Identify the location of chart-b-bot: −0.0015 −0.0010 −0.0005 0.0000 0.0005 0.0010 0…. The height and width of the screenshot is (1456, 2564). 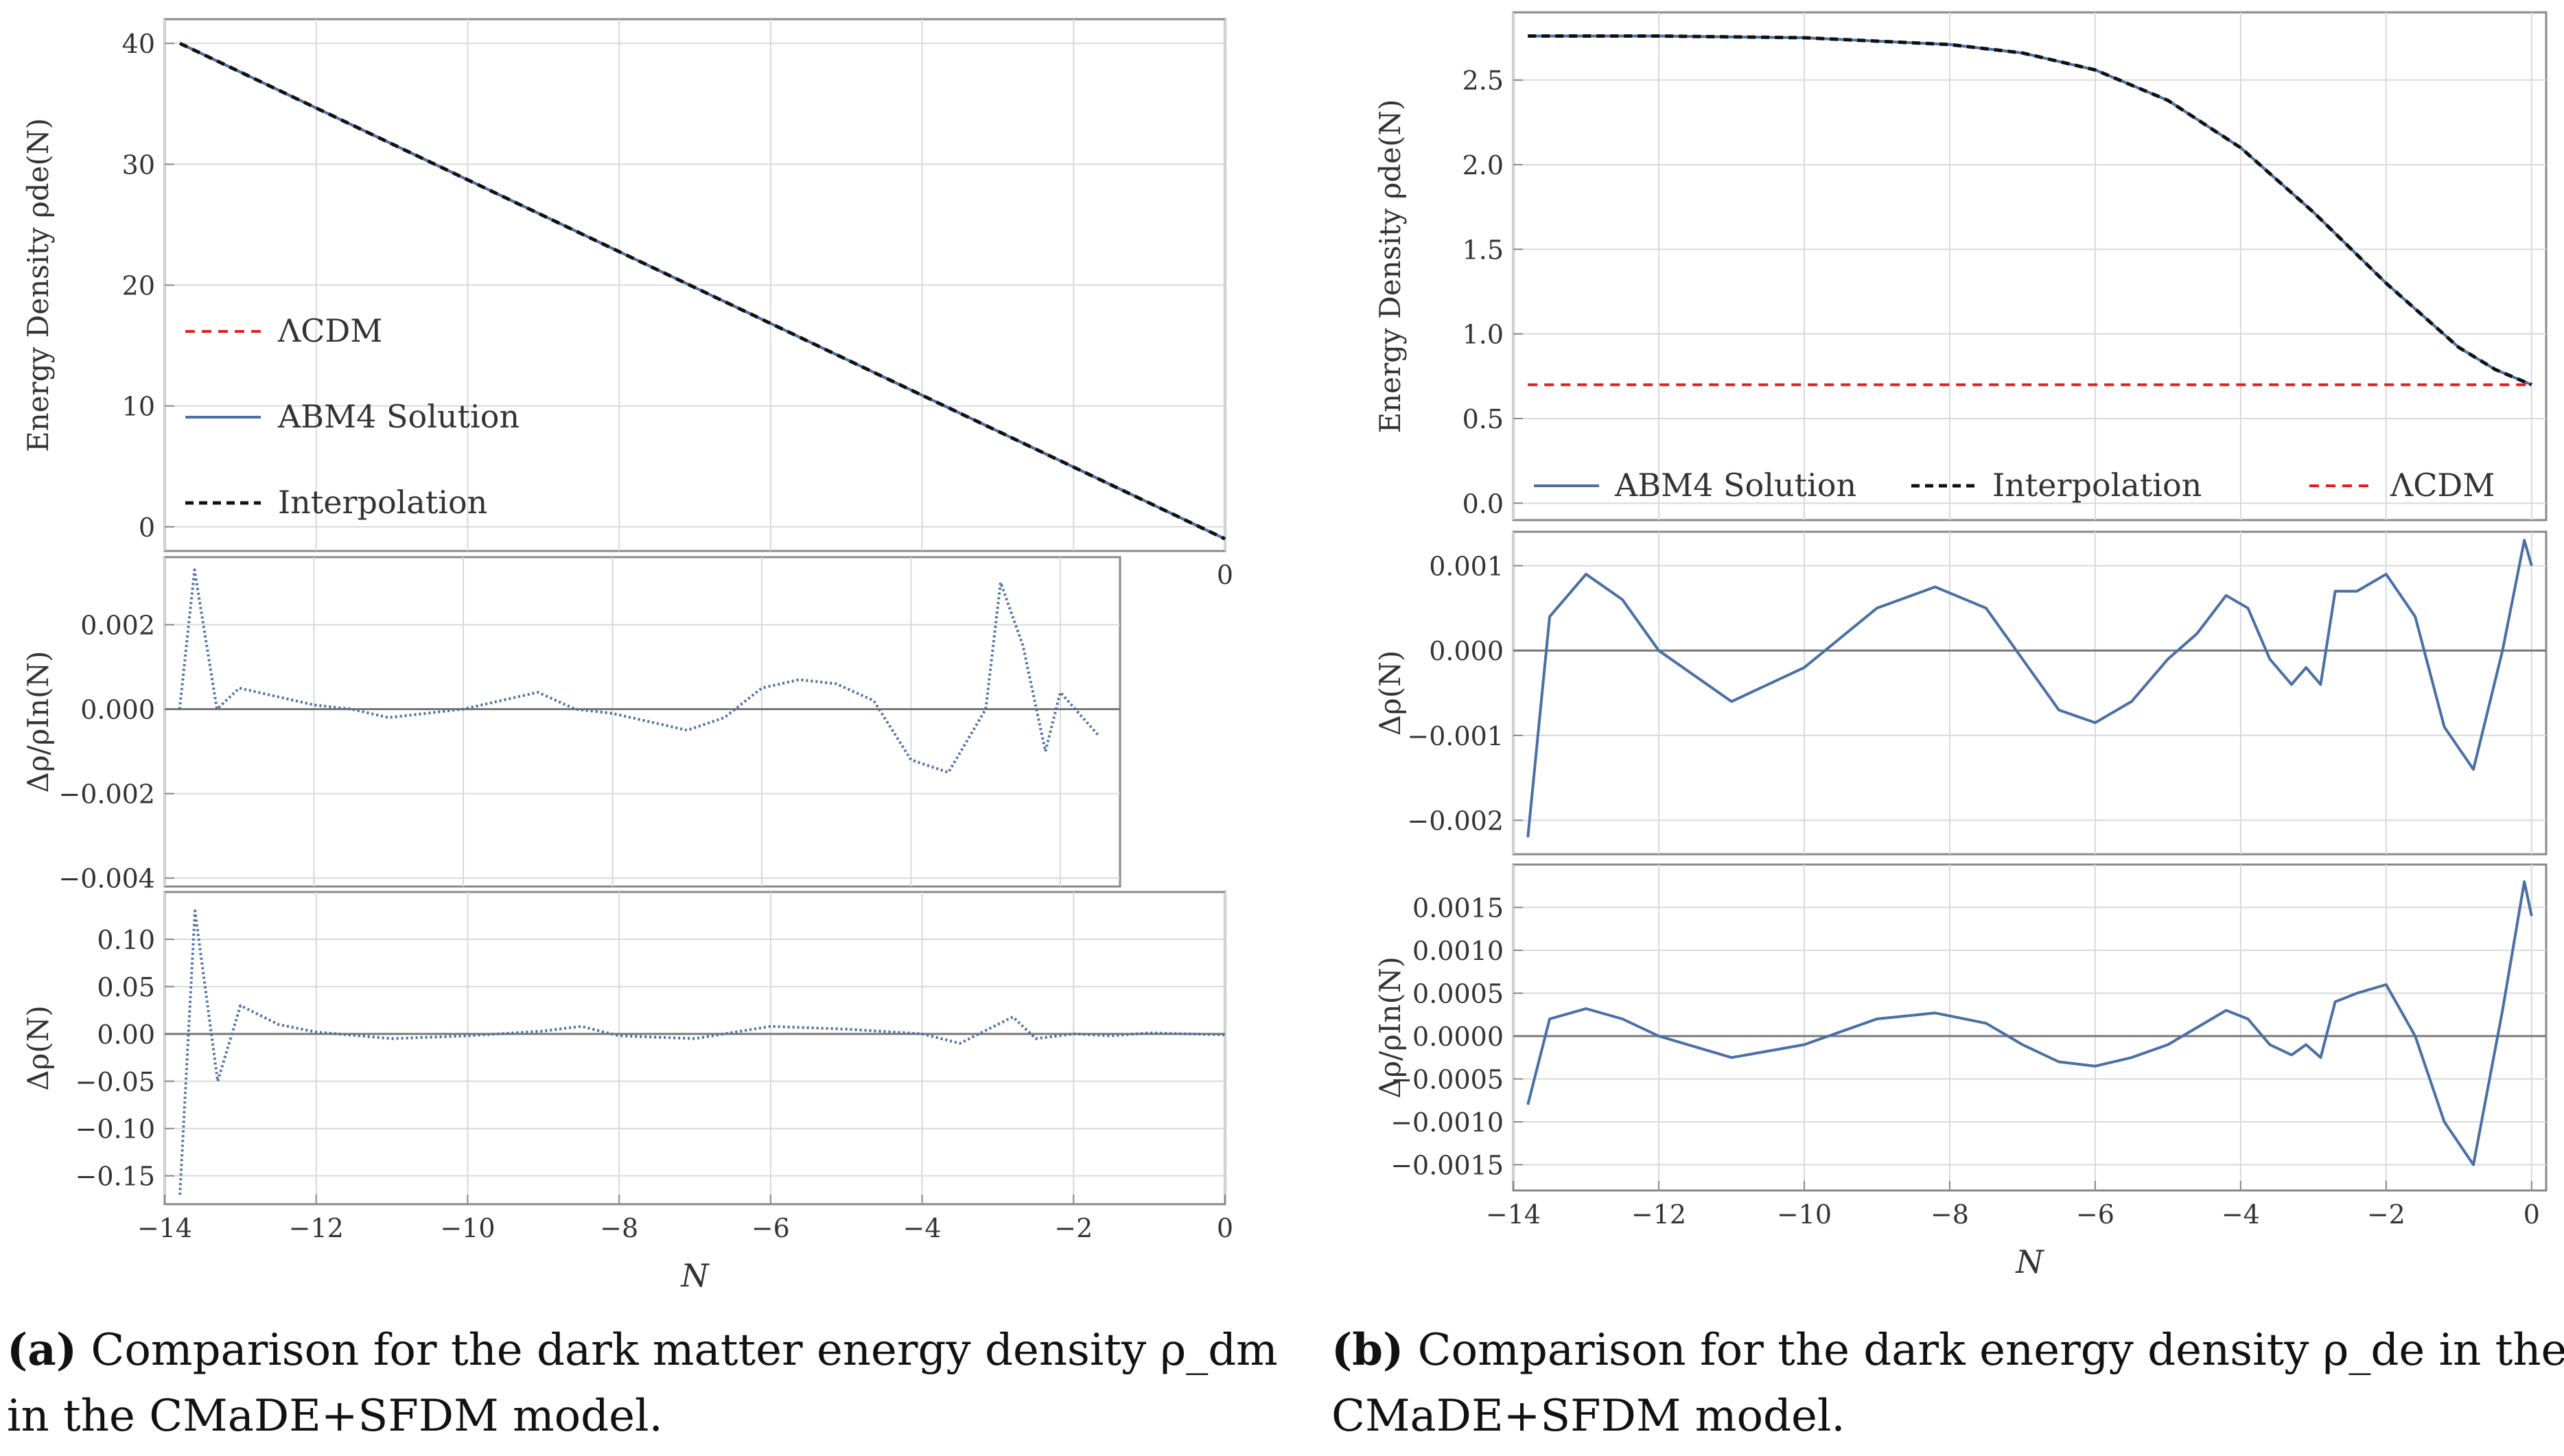
(1960, 1071).